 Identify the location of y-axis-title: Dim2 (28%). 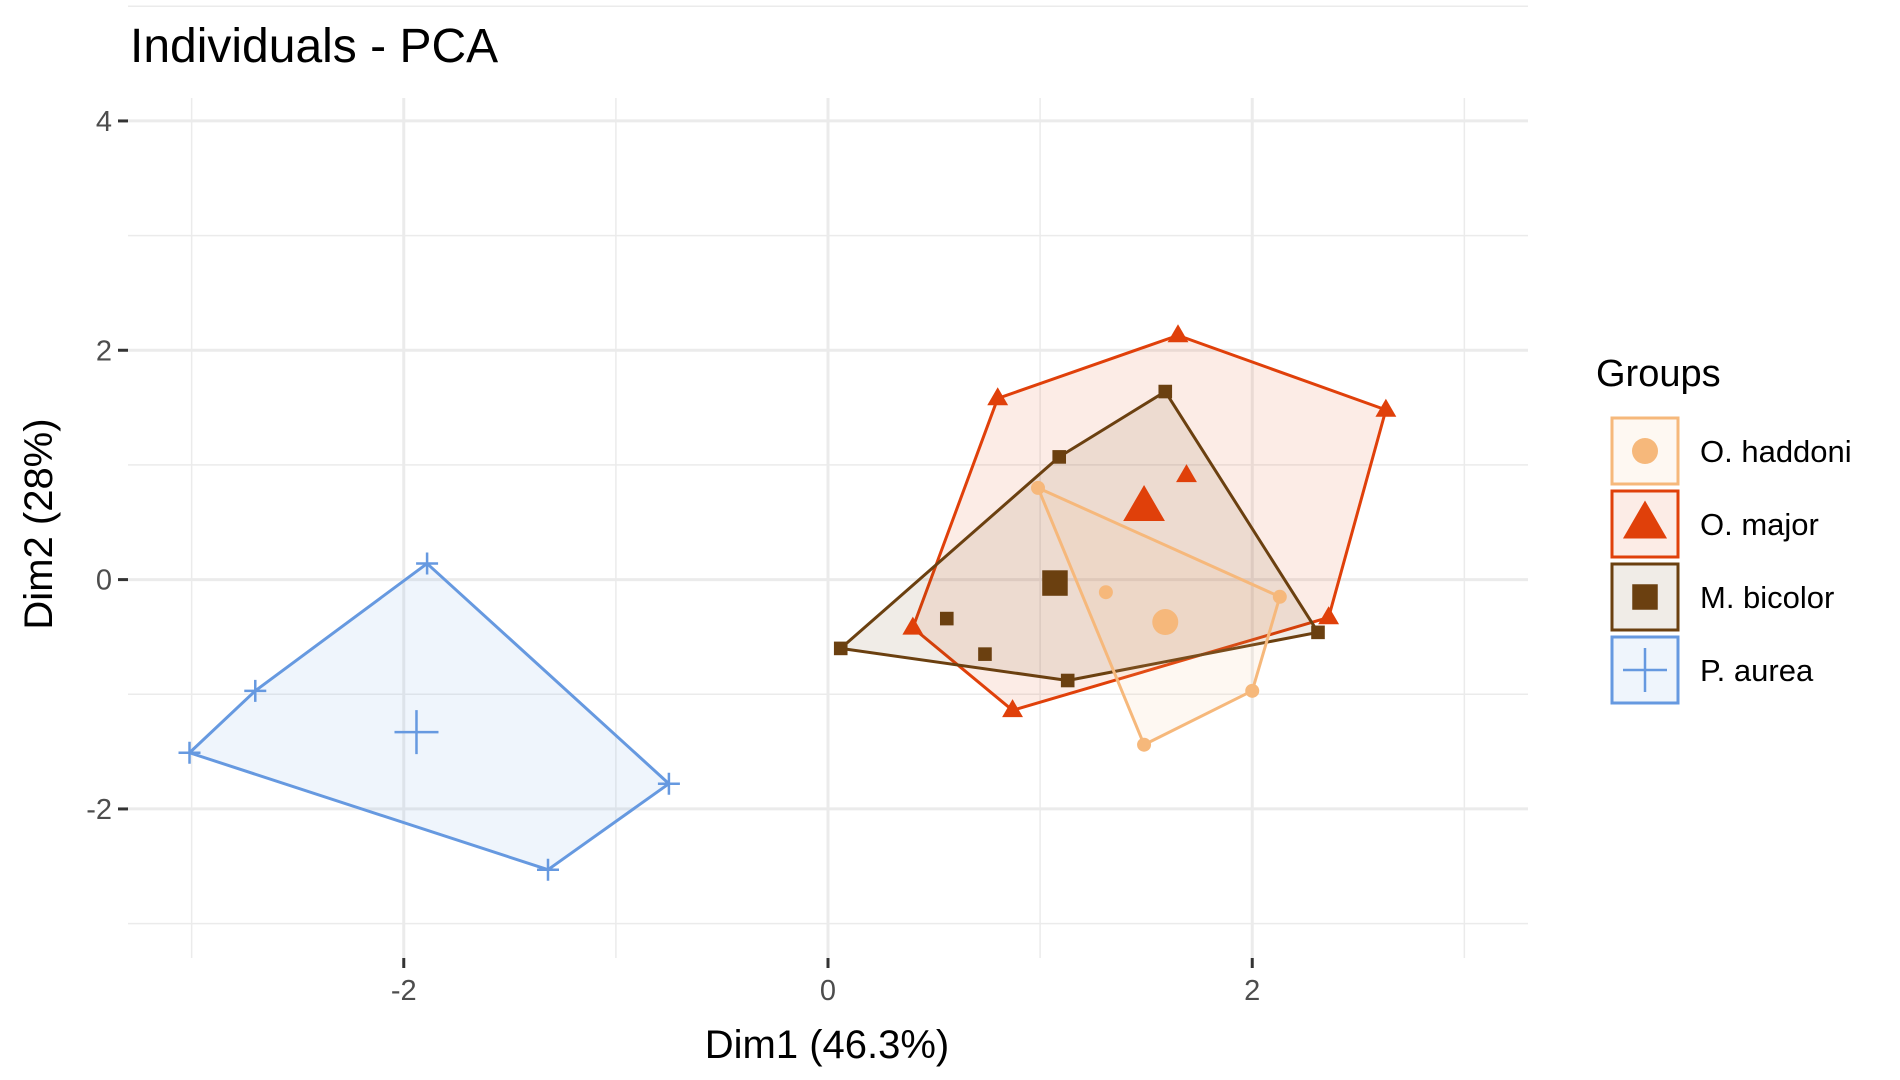
(39, 523).